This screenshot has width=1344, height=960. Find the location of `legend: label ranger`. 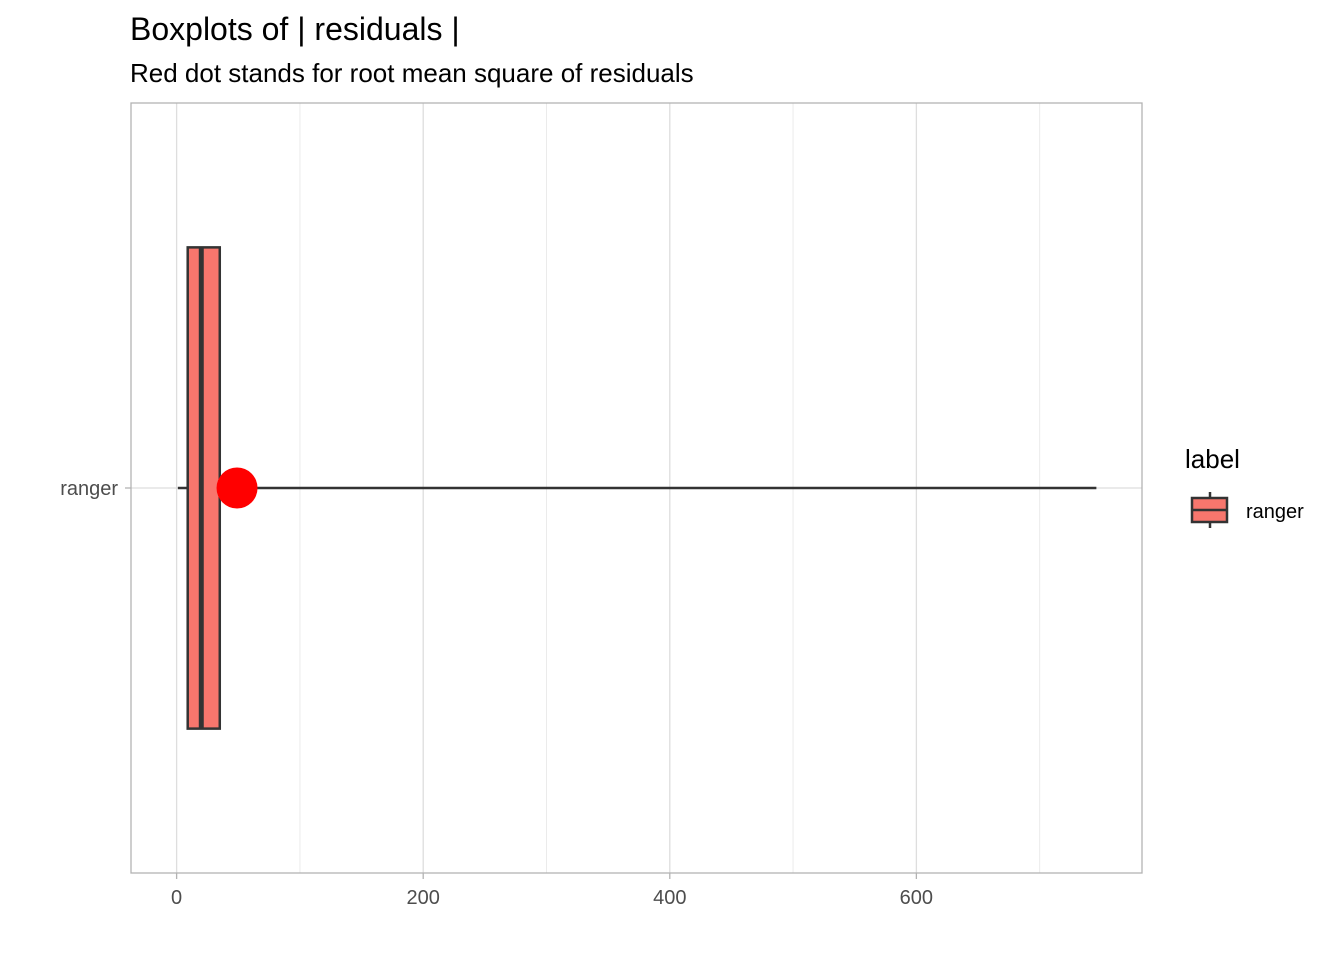

legend: label ranger is located at coordinates (1244, 486).